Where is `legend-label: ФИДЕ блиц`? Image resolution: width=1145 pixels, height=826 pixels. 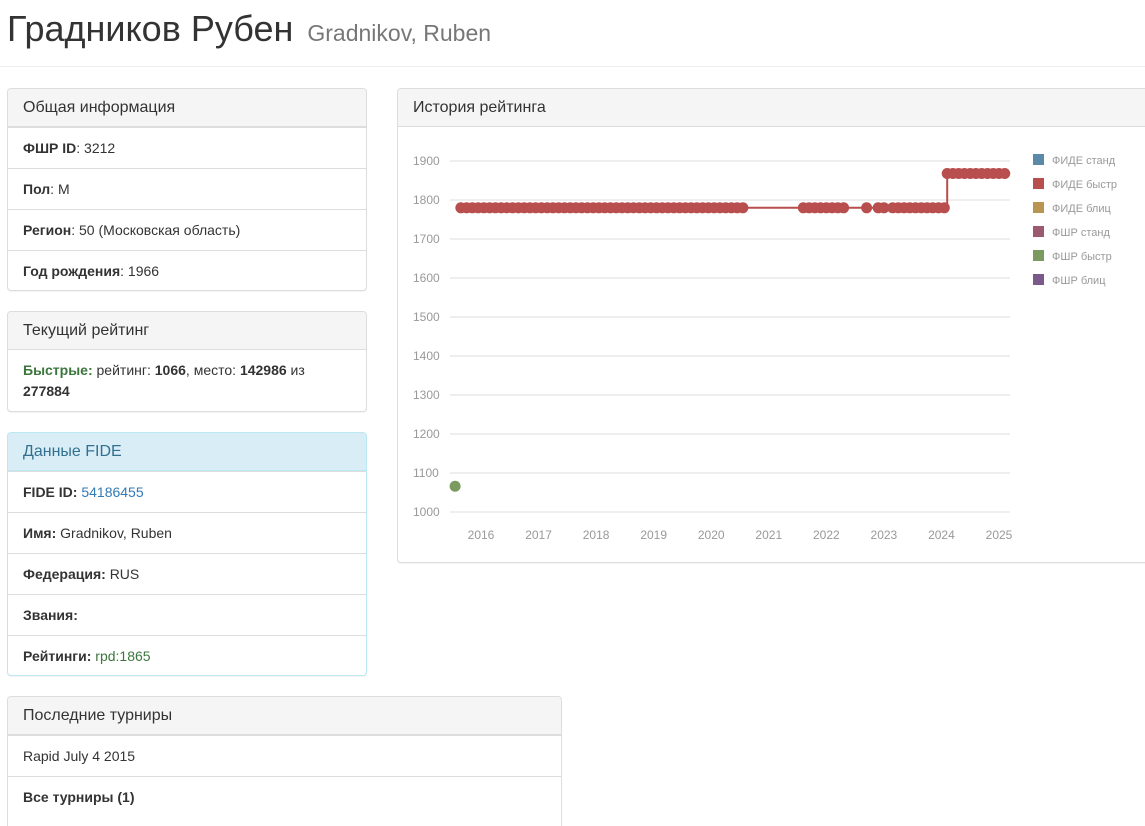
legend-label: ФИДЕ блиц is located at coordinates (1081, 209).